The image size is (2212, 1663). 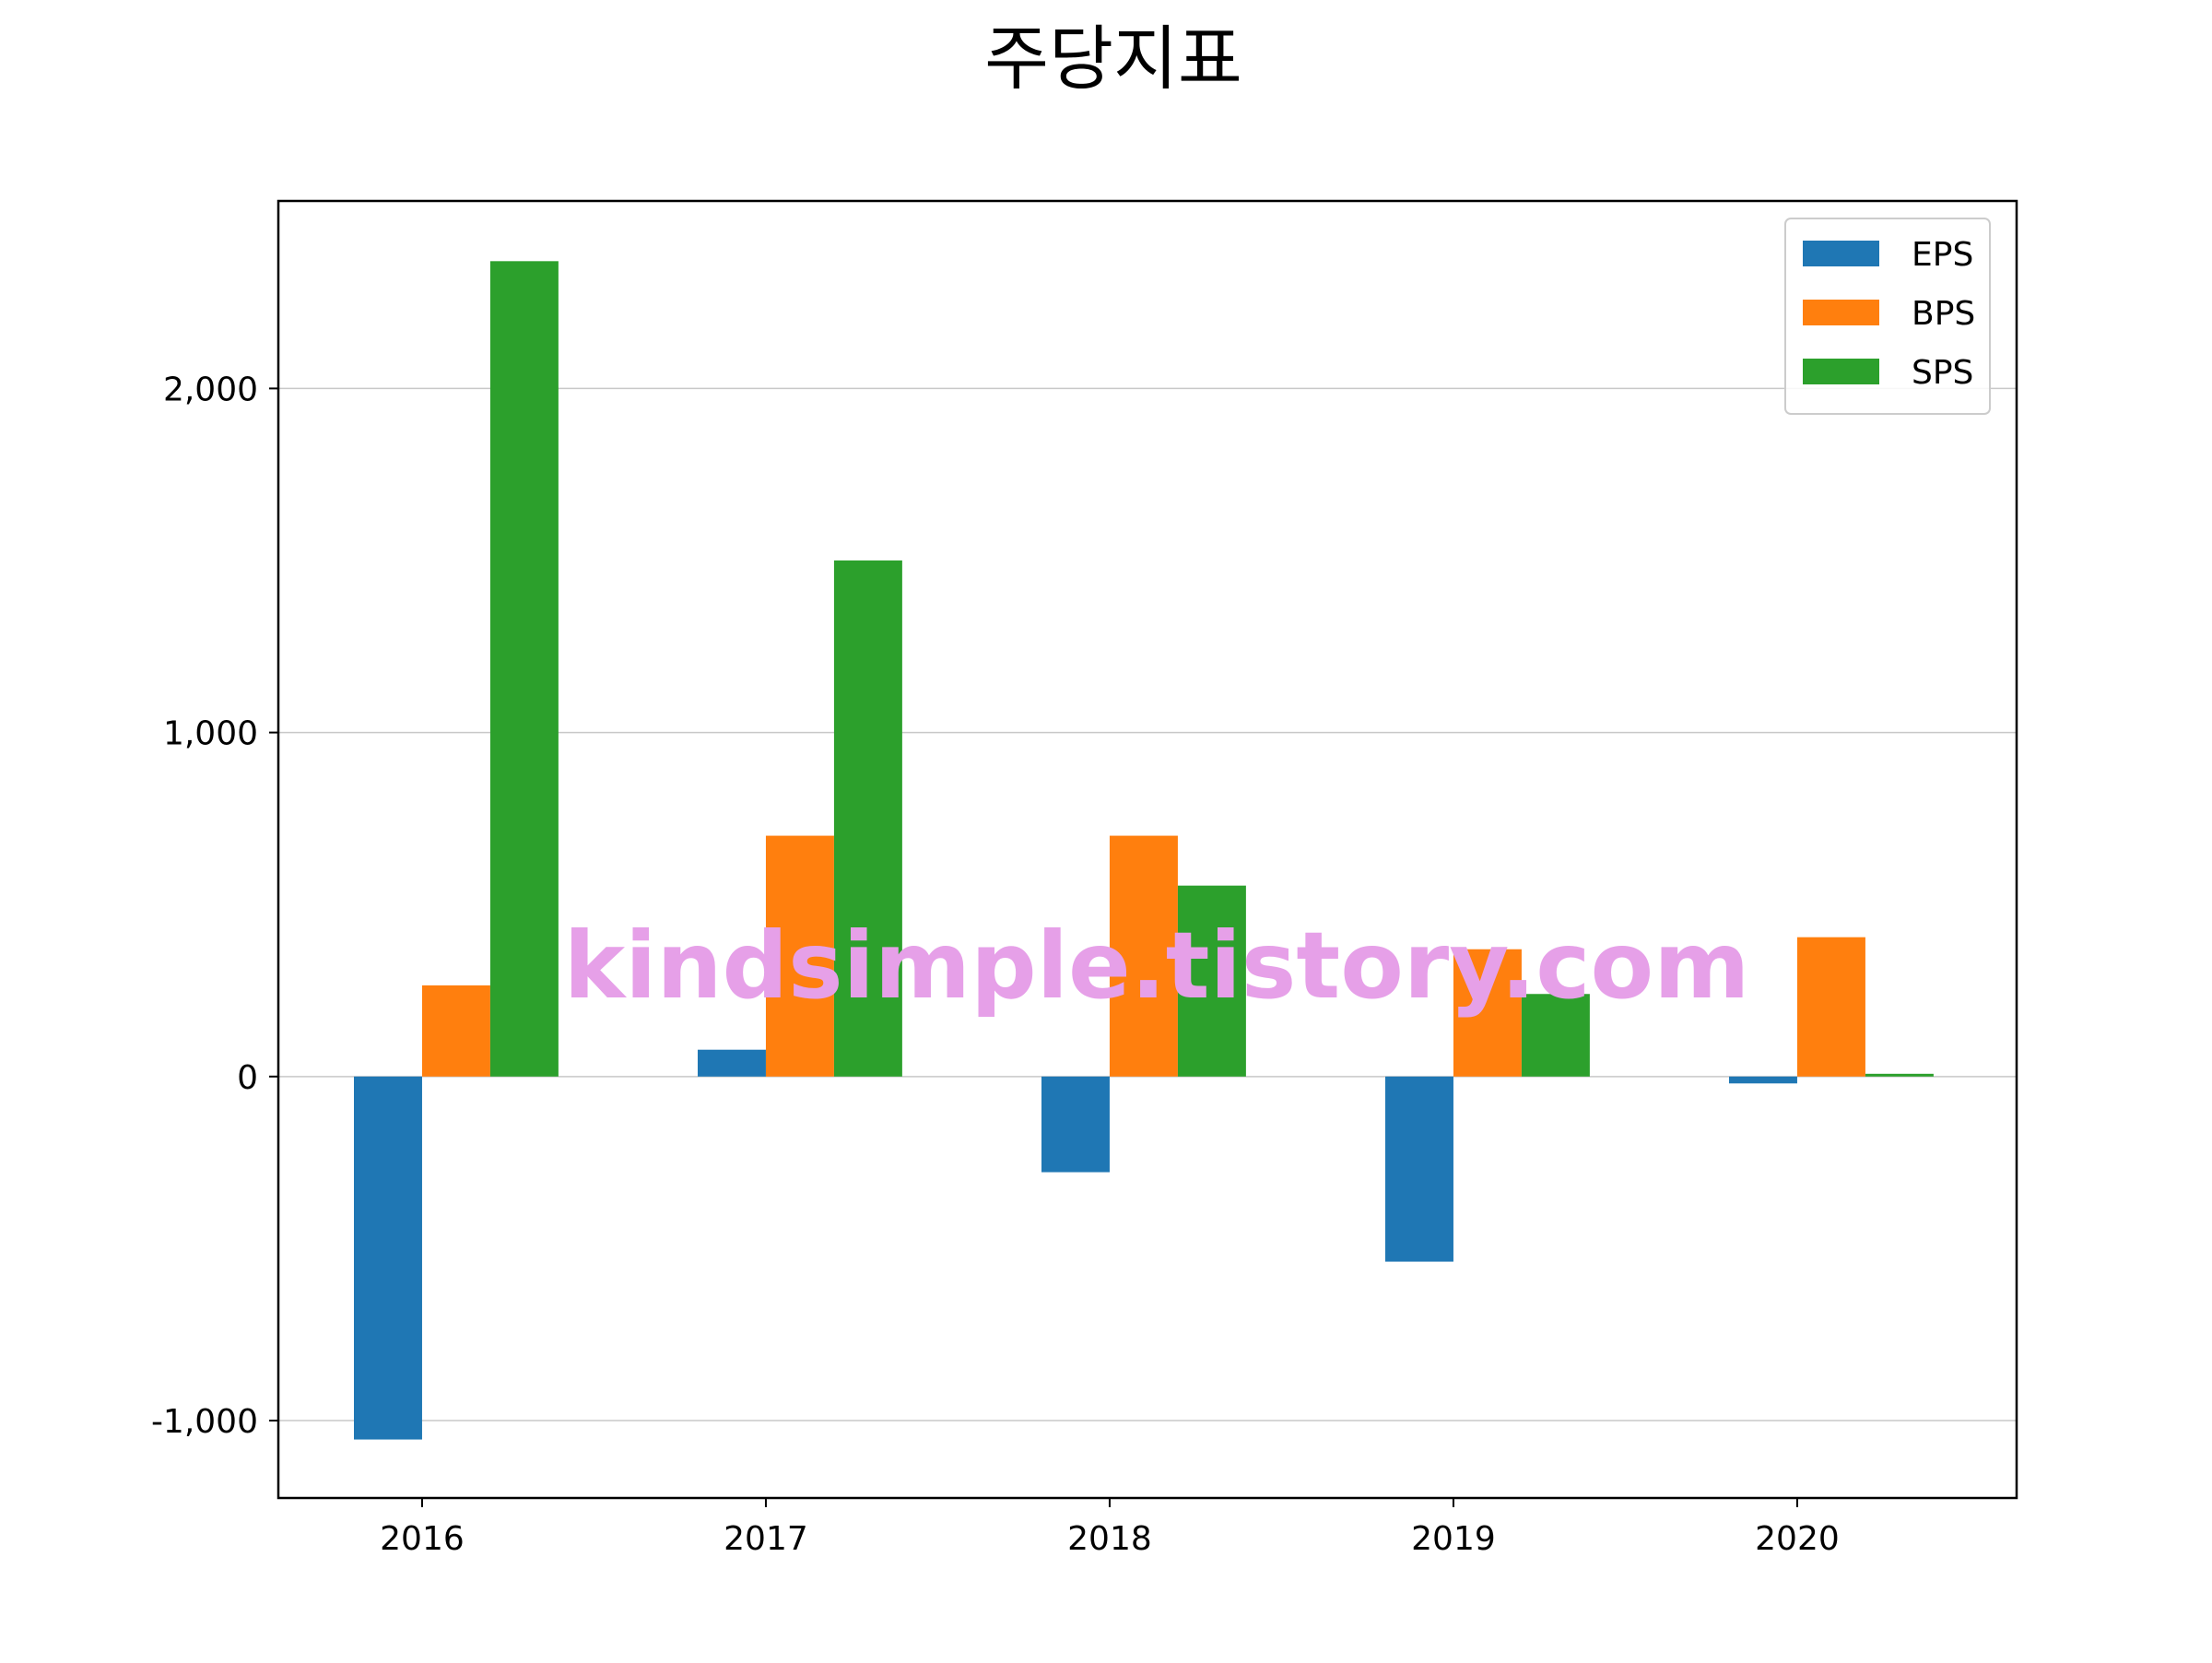 I want to click on bar-bps-2018, so click(x=1143, y=956).